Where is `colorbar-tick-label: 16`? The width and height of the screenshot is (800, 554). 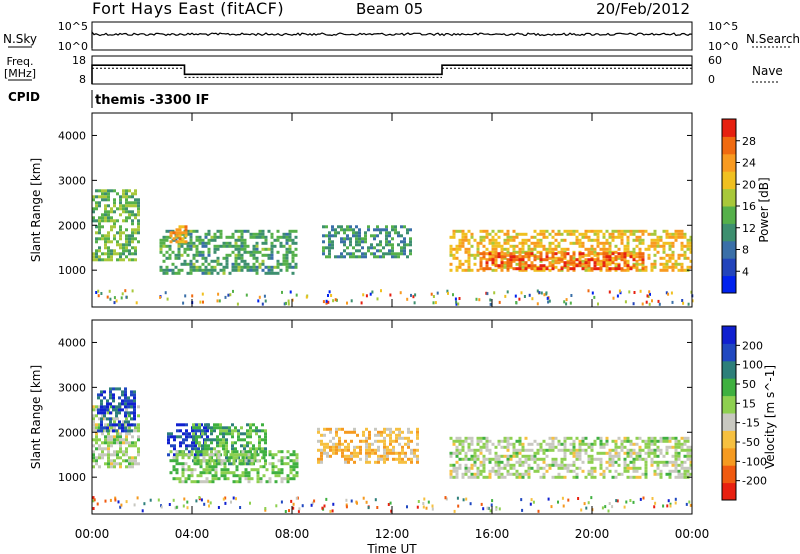 colorbar-tick-label: 16 is located at coordinates (749, 206).